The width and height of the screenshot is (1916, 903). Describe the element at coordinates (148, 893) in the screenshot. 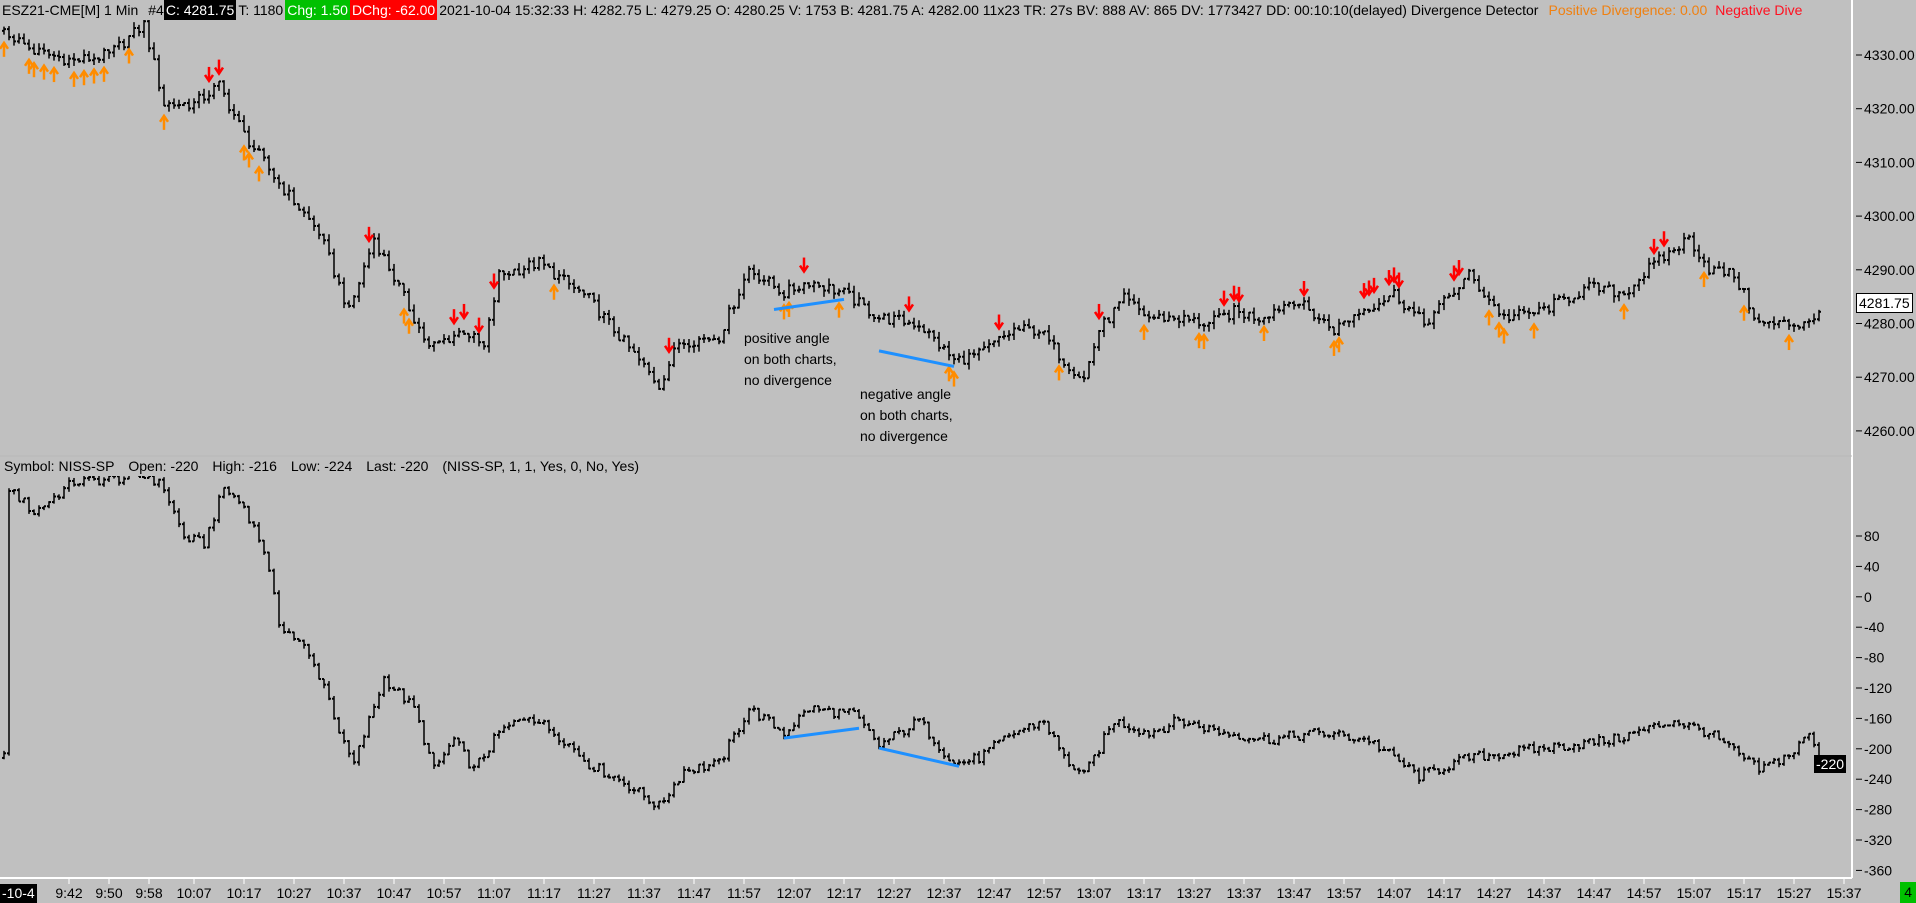

I see `time-tick-label: 9:58` at that location.